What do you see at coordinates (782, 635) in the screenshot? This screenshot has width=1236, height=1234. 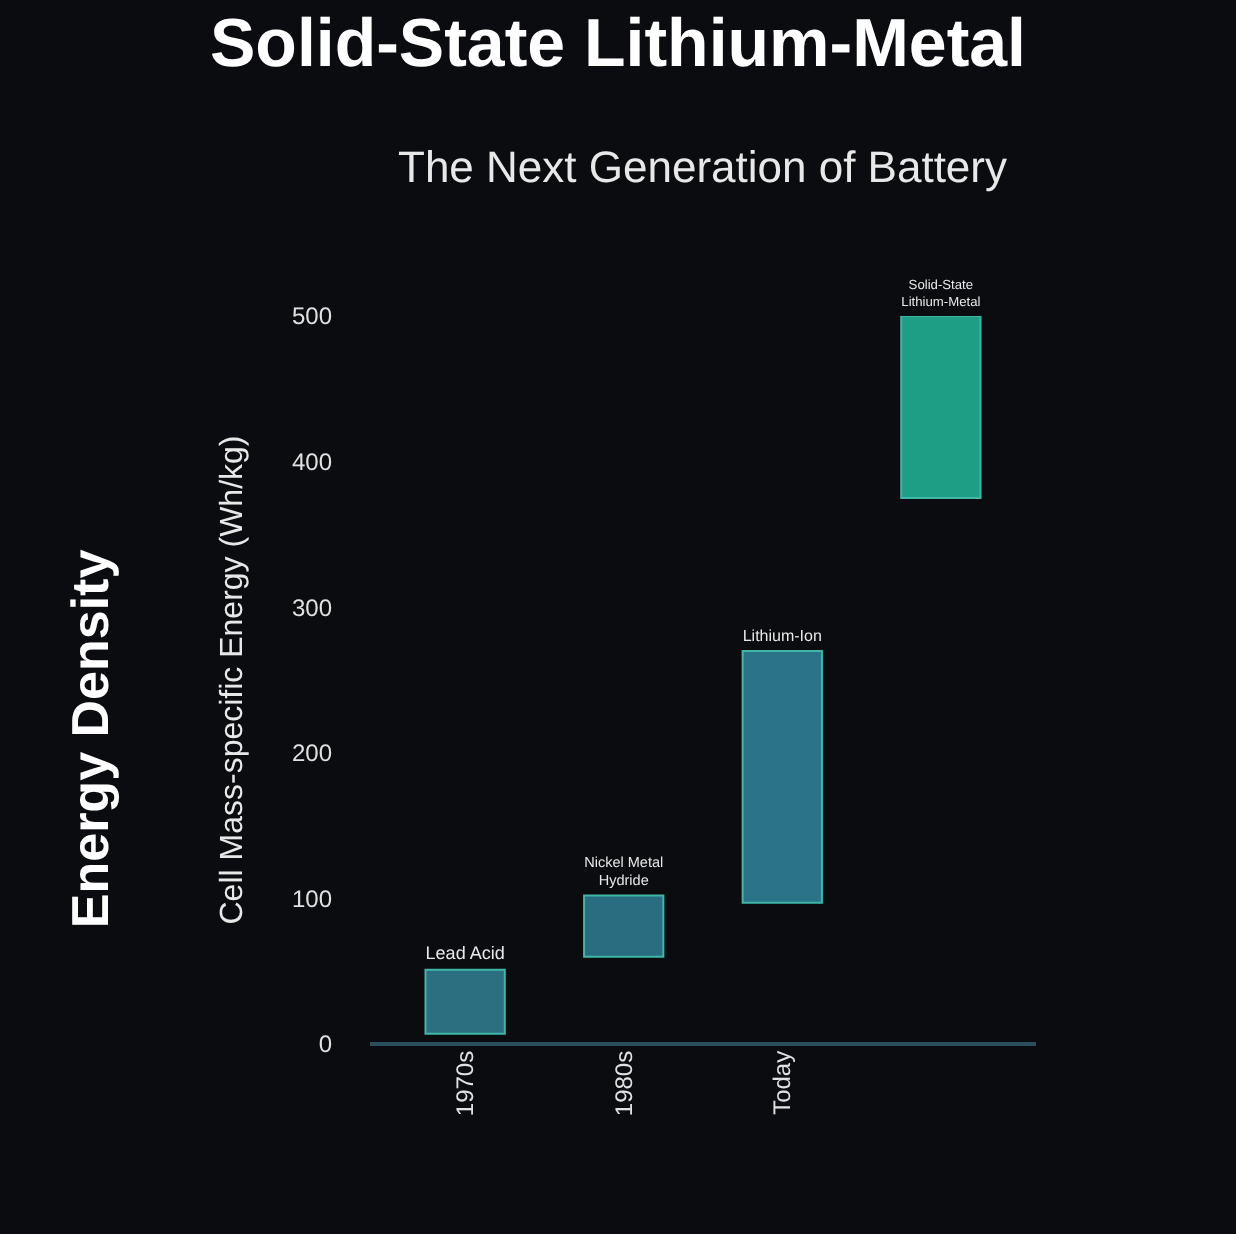 I see `data-label: Lithium-Ion` at bounding box center [782, 635].